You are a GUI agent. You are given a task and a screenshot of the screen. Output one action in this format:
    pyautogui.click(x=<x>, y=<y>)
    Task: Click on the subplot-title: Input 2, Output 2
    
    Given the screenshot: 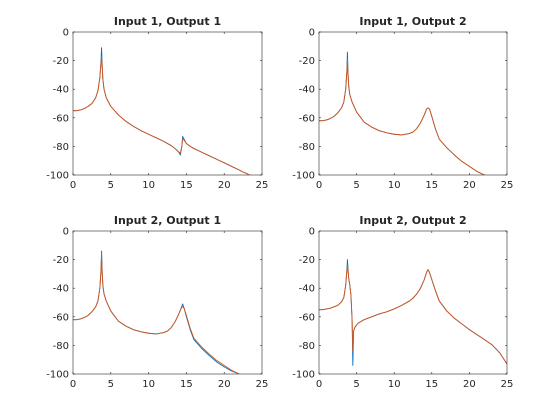 What is the action you would take?
    pyautogui.click(x=412, y=220)
    